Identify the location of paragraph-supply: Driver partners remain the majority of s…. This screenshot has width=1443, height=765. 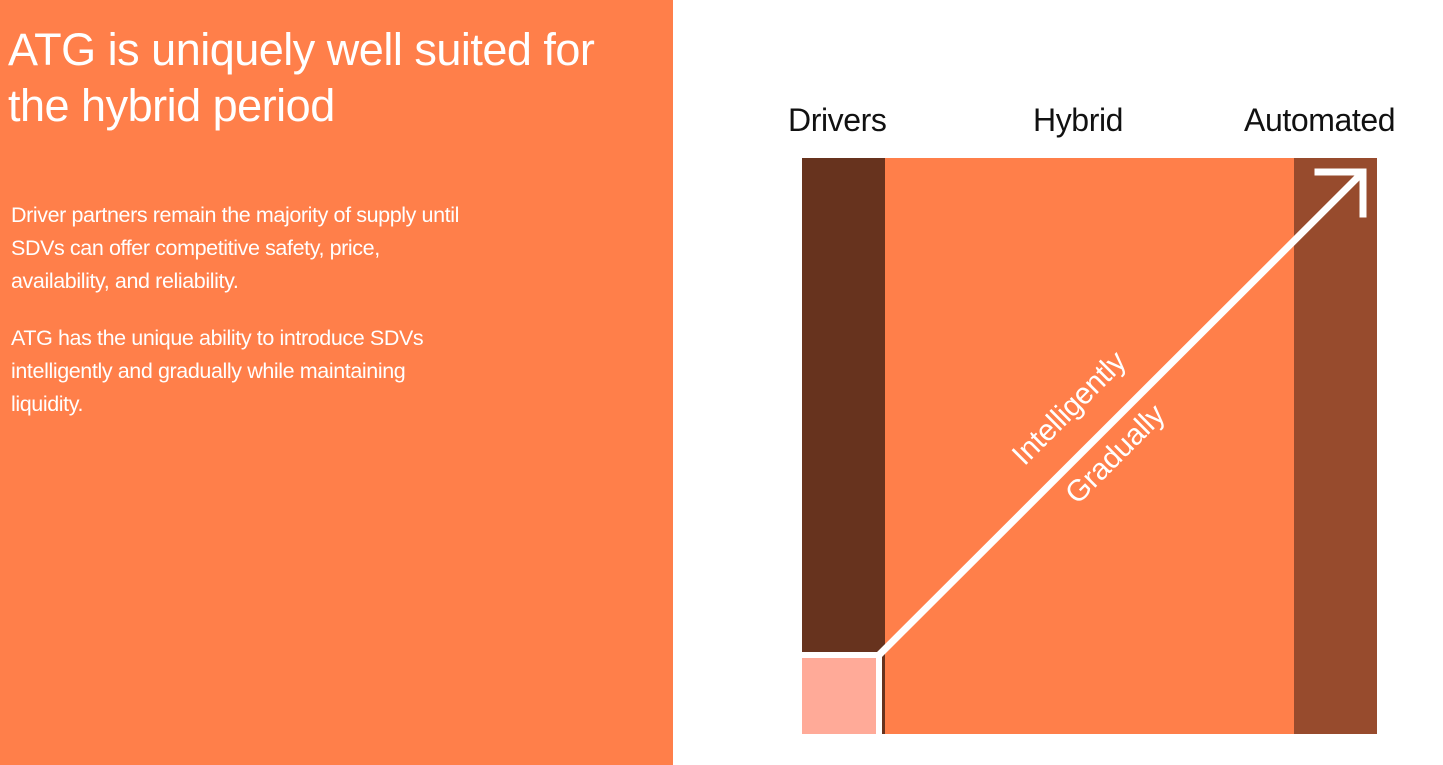
(235, 248).